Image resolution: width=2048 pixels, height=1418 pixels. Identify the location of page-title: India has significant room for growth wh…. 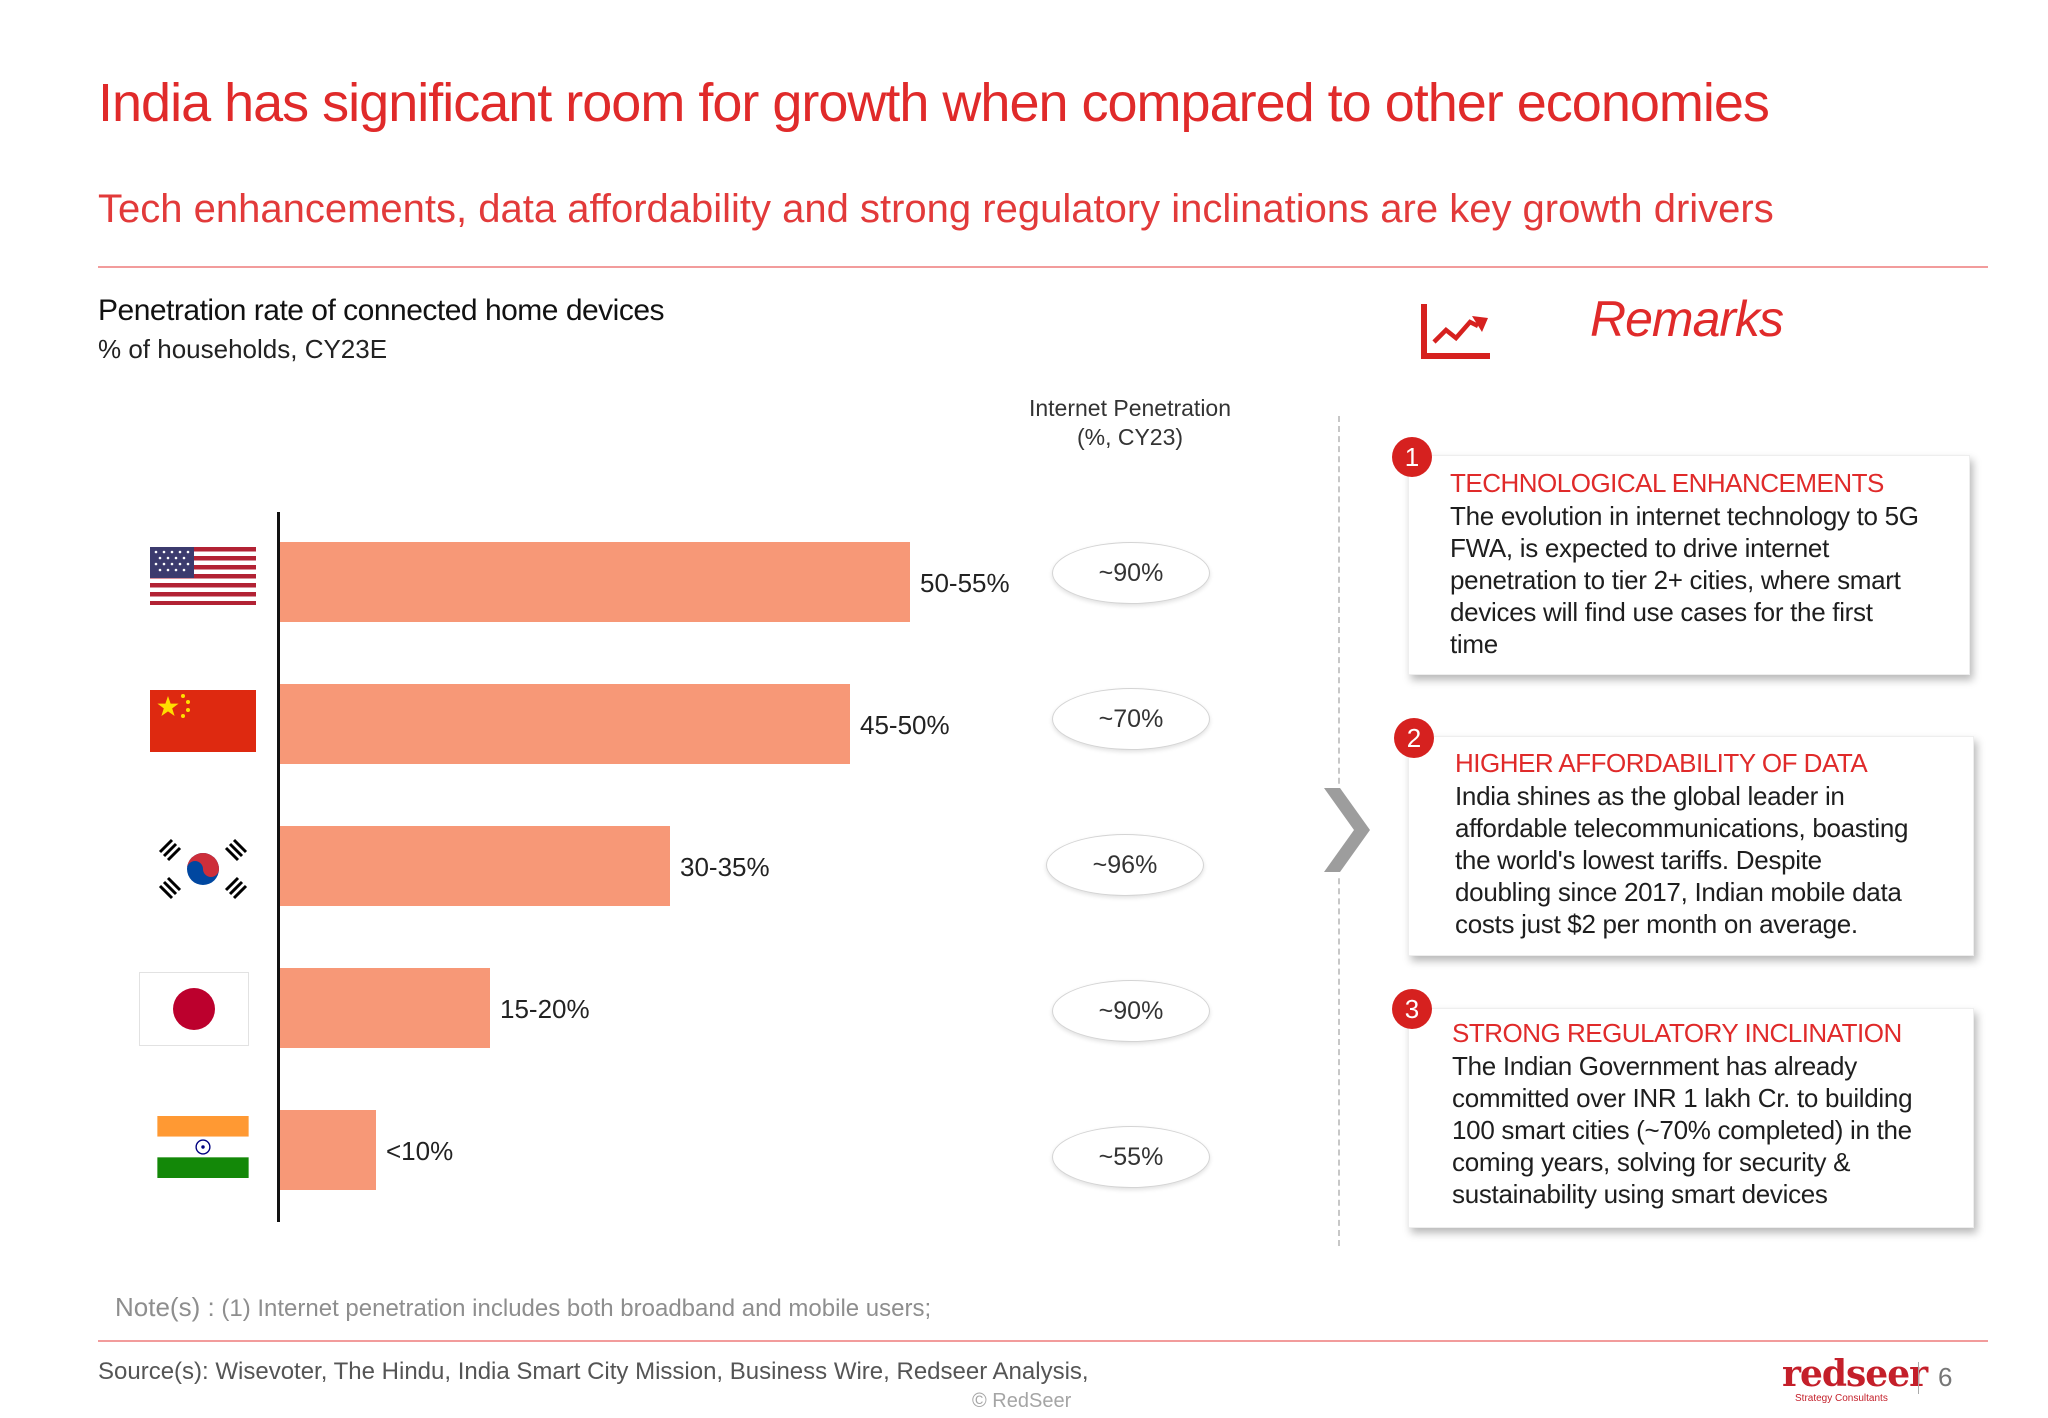
(934, 103).